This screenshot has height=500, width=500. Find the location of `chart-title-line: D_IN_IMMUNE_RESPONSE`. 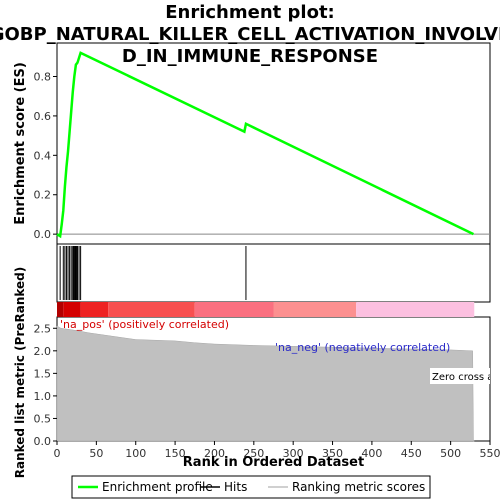

chart-title-line: D_IN_IMMUNE_RESPONSE is located at coordinates (250, 56).